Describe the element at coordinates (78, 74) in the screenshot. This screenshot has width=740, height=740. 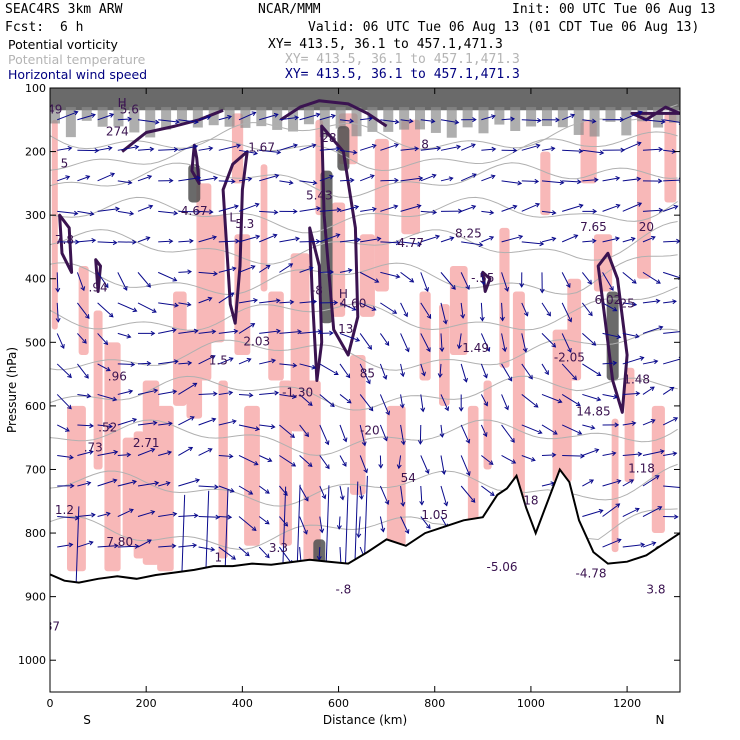
I see `field-label-horizontal-wind-speed: Horizontal wind speed` at that location.